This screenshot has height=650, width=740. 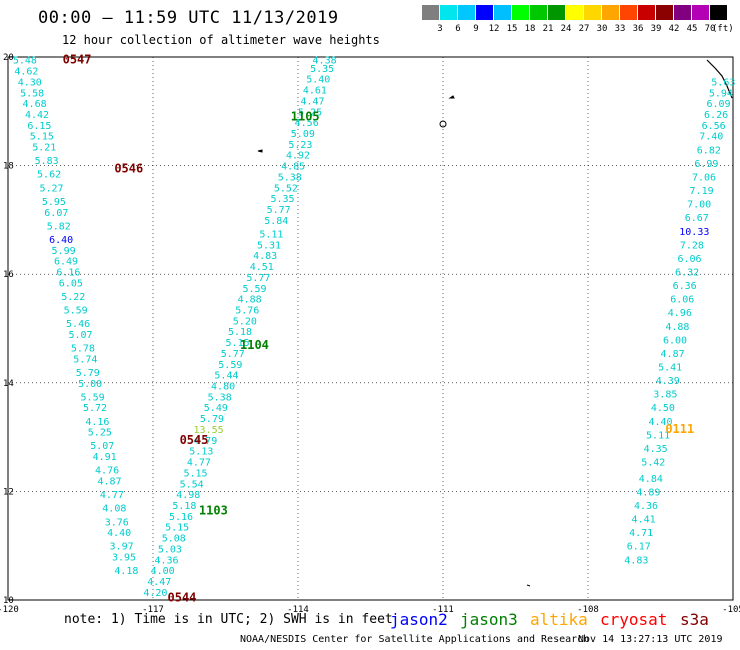 What do you see at coordinates (602, 29) in the screenshot?
I see `scale-label: 30` at bounding box center [602, 29].